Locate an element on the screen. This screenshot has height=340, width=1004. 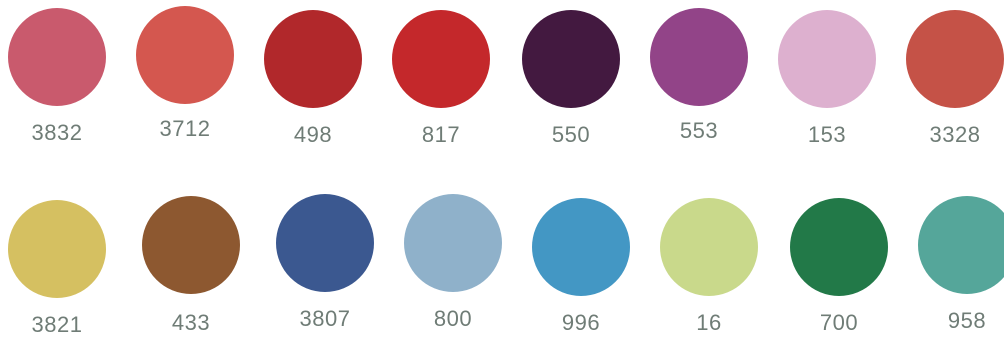
swatch-3712: 3712 is located at coordinates (185, 74).